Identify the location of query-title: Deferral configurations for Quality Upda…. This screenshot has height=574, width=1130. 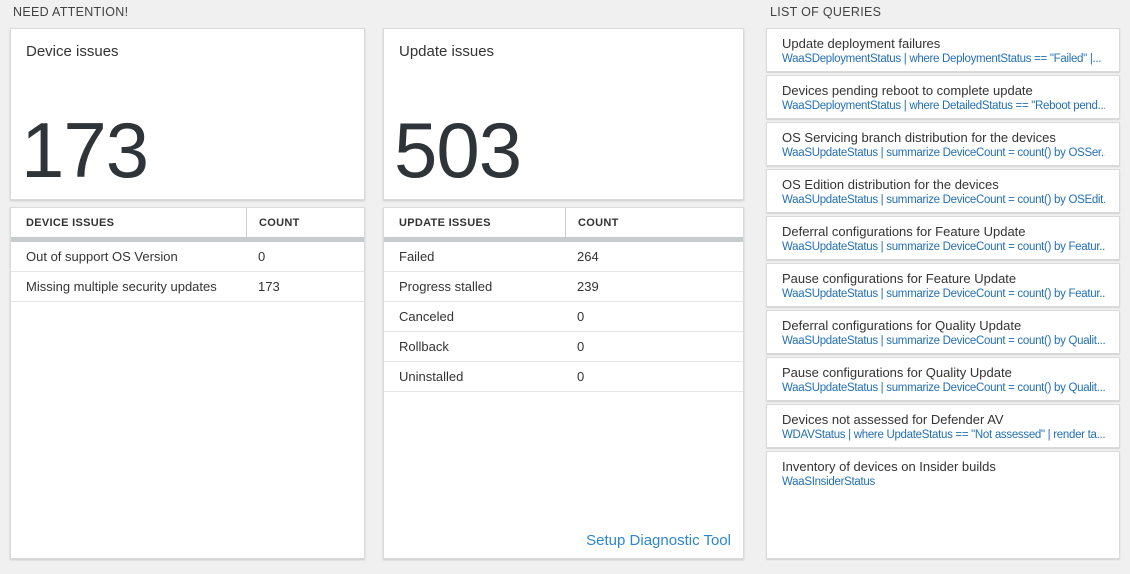
(902, 325).